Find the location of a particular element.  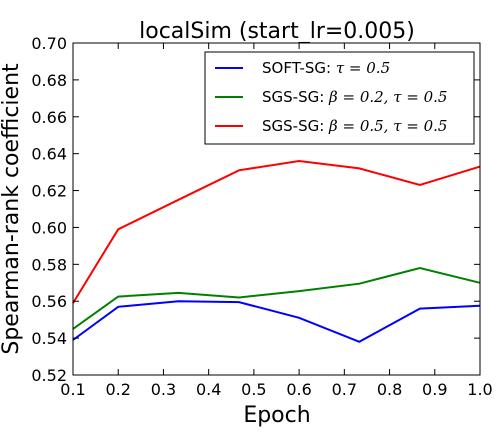

legend-entry-math: τ = 0.5 is located at coordinates (360, 68).